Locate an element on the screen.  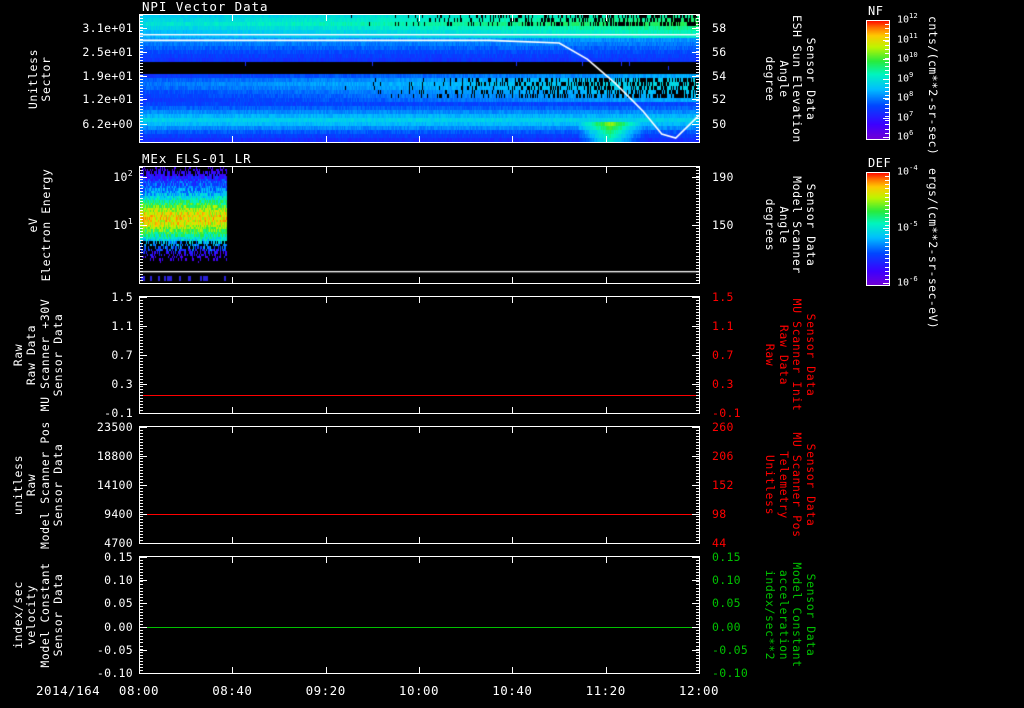
colorbar-label: DEF is located at coordinates (880, 163).